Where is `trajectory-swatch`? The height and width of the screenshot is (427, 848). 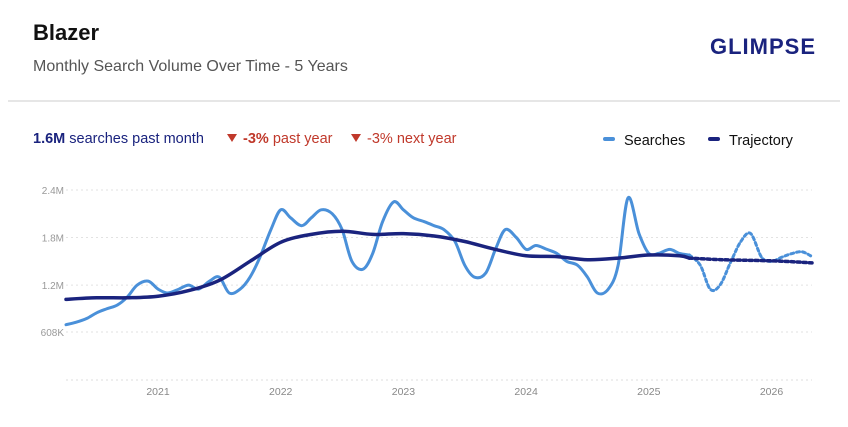 trajectory-swatch is located at coordinates (714, 139).